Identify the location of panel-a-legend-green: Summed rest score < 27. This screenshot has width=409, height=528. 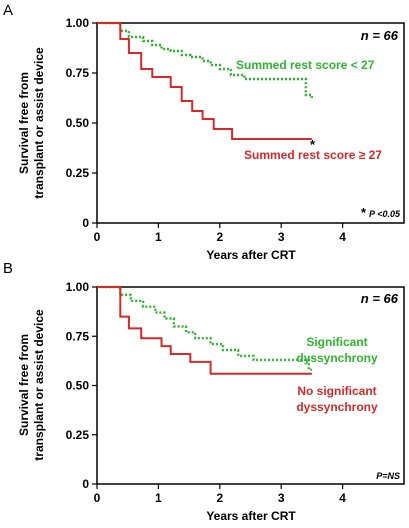
(305, 65).